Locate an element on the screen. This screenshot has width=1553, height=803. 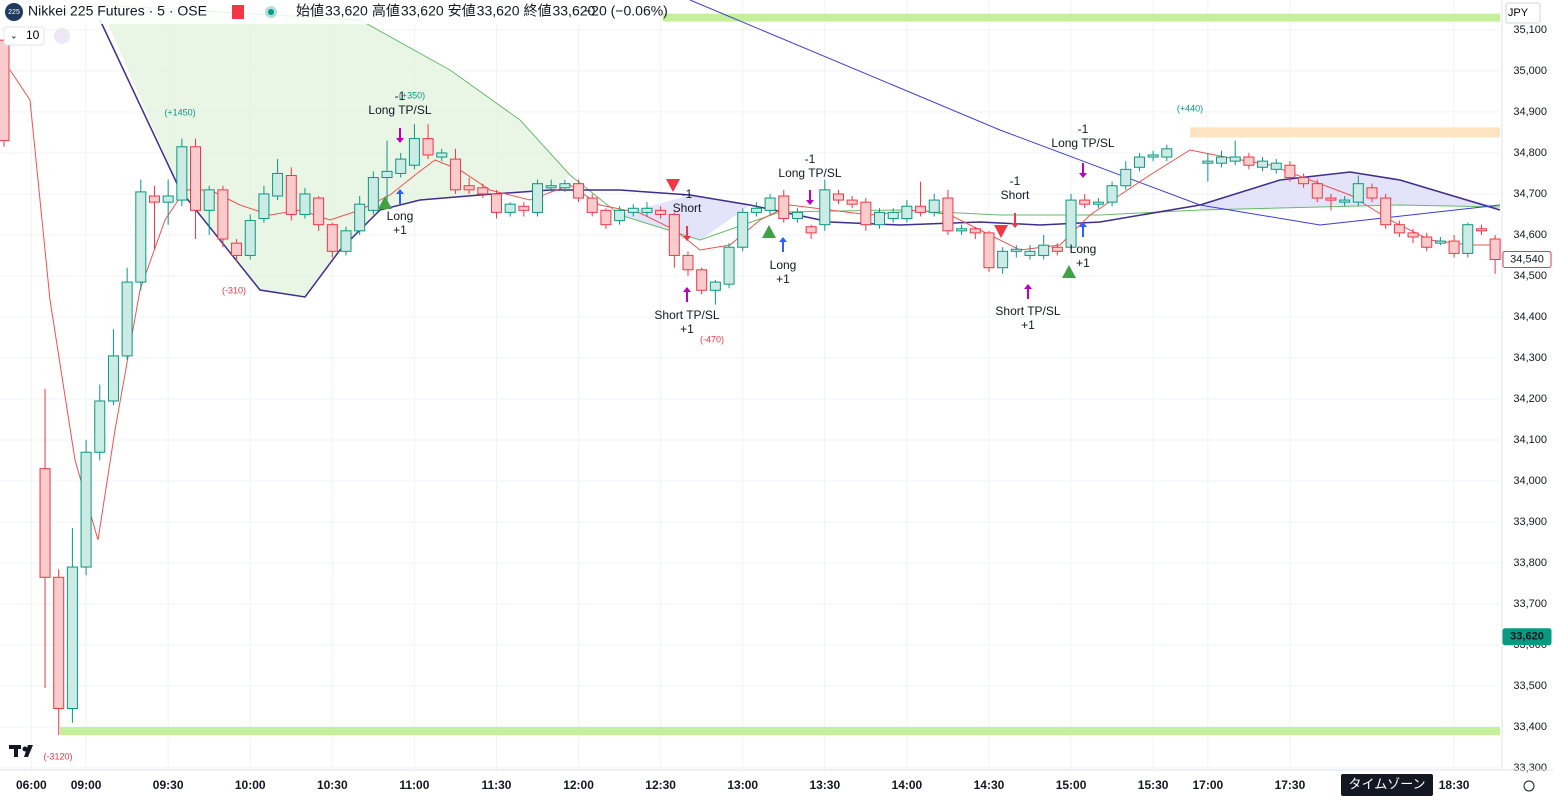
interval: 10 is located at coordinates (33, 35).